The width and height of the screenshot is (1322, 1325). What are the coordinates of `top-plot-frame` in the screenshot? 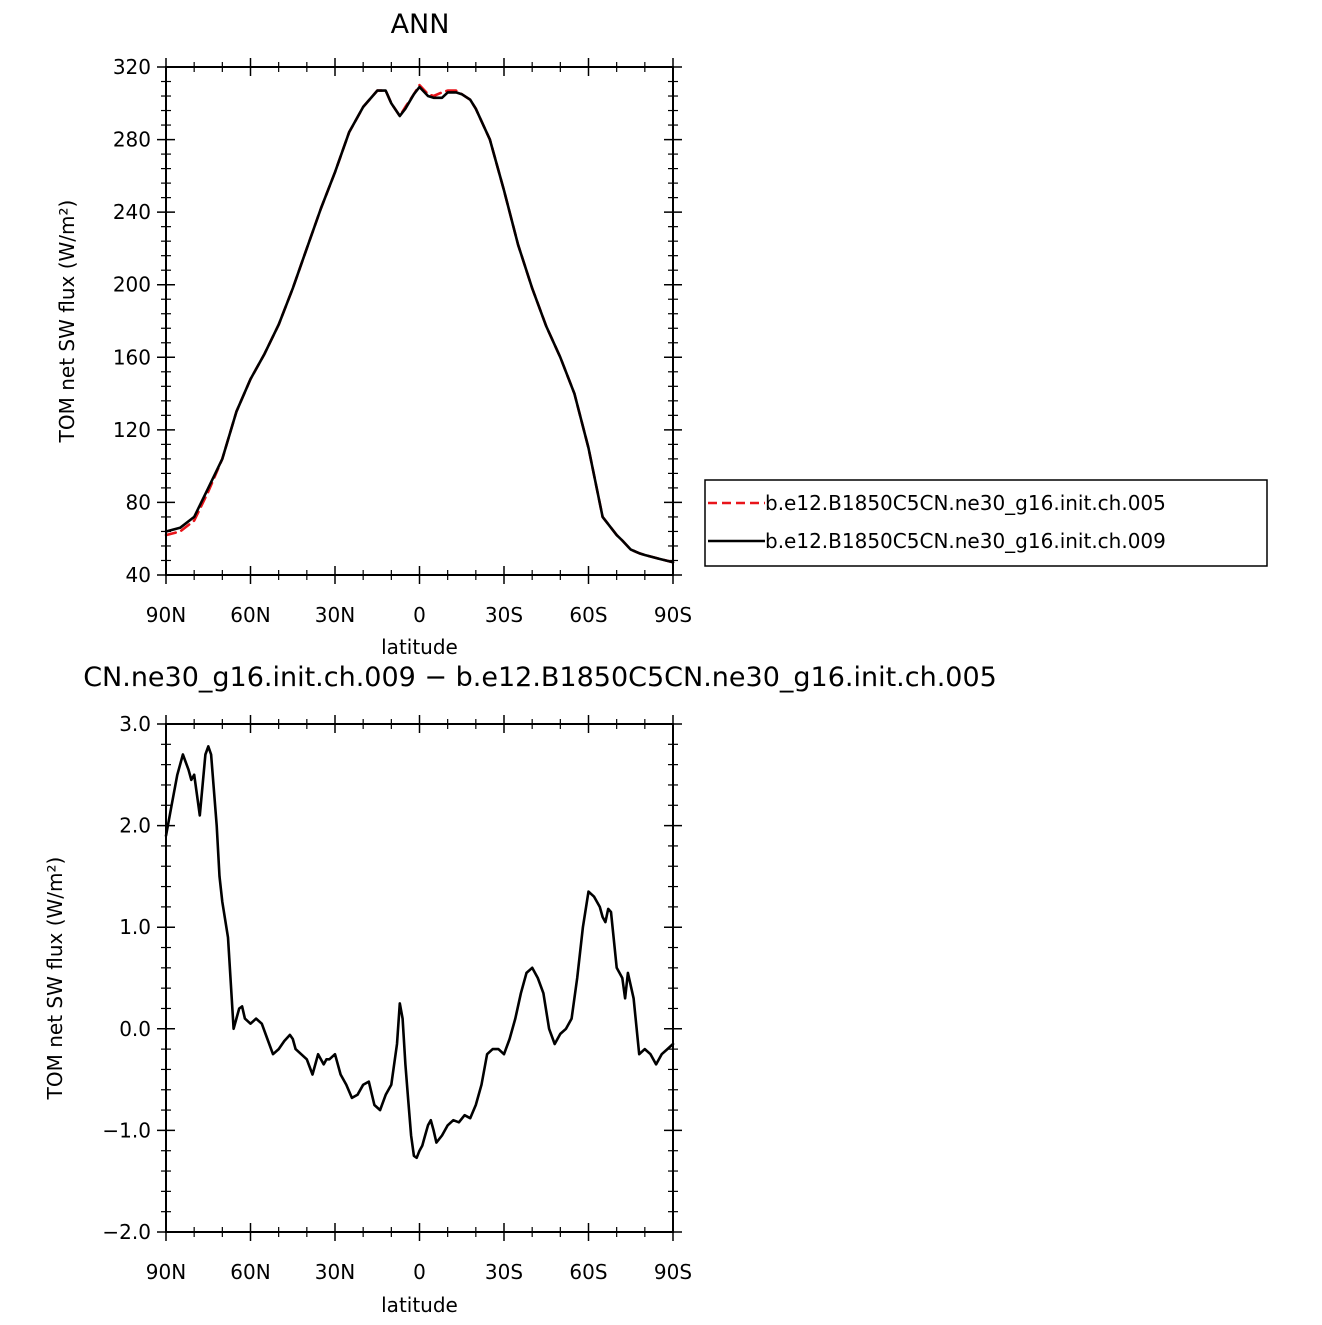 It's located at (419, 321).